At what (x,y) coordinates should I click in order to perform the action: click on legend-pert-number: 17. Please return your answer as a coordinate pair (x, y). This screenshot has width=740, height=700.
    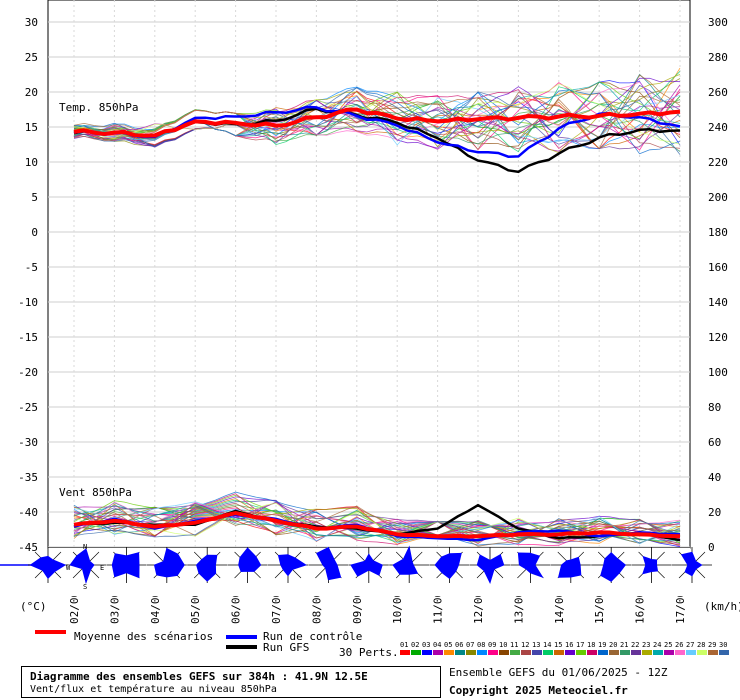
    Looking at the image, I should click on (580, 645).